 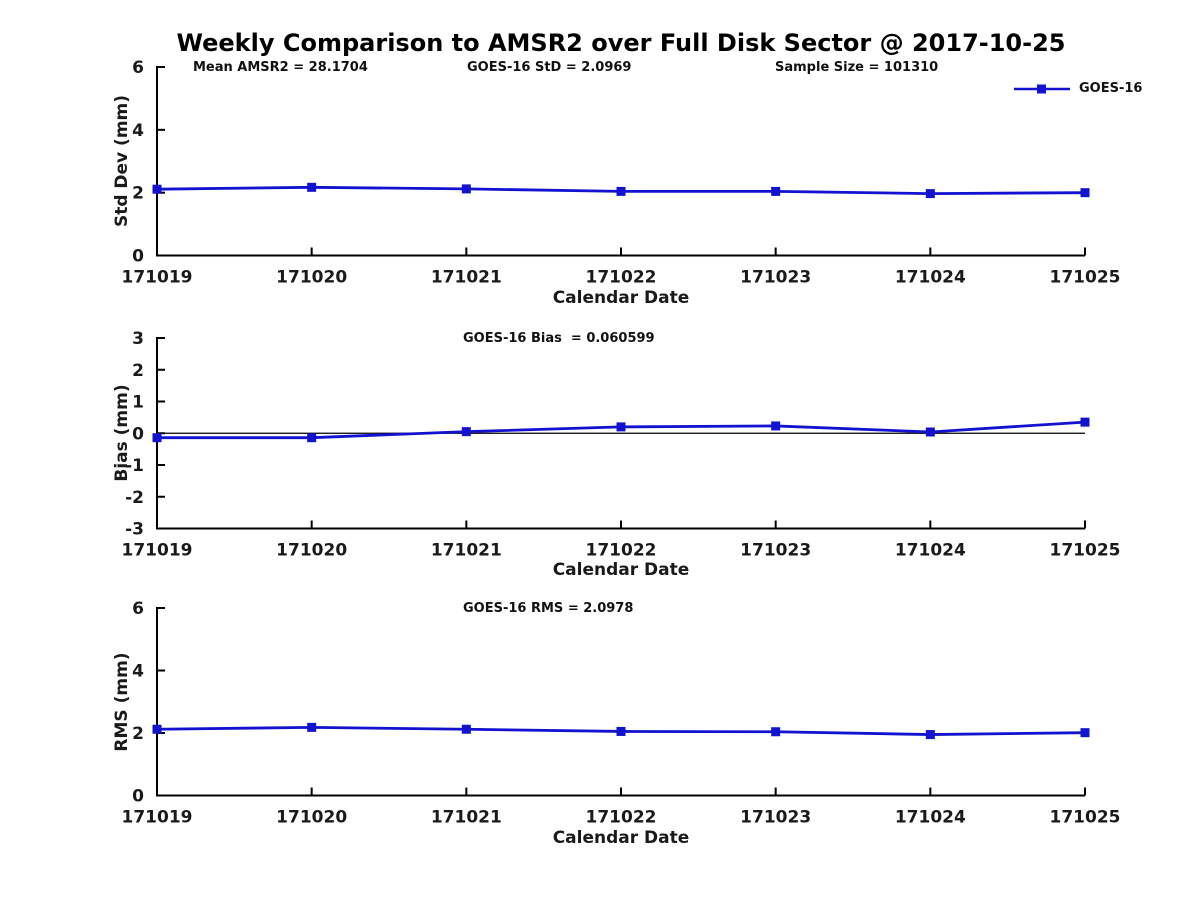 I want to click on legend: GOES-16, so click(x=1077, y=88).